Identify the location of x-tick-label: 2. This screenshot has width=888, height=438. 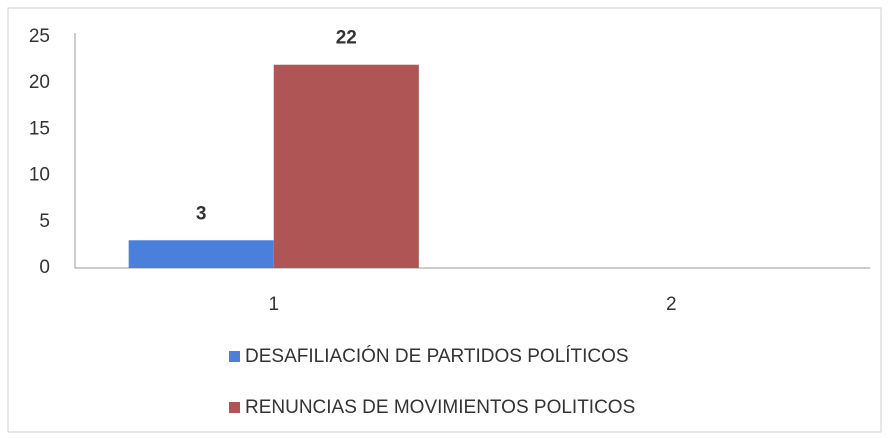
(671, 304).